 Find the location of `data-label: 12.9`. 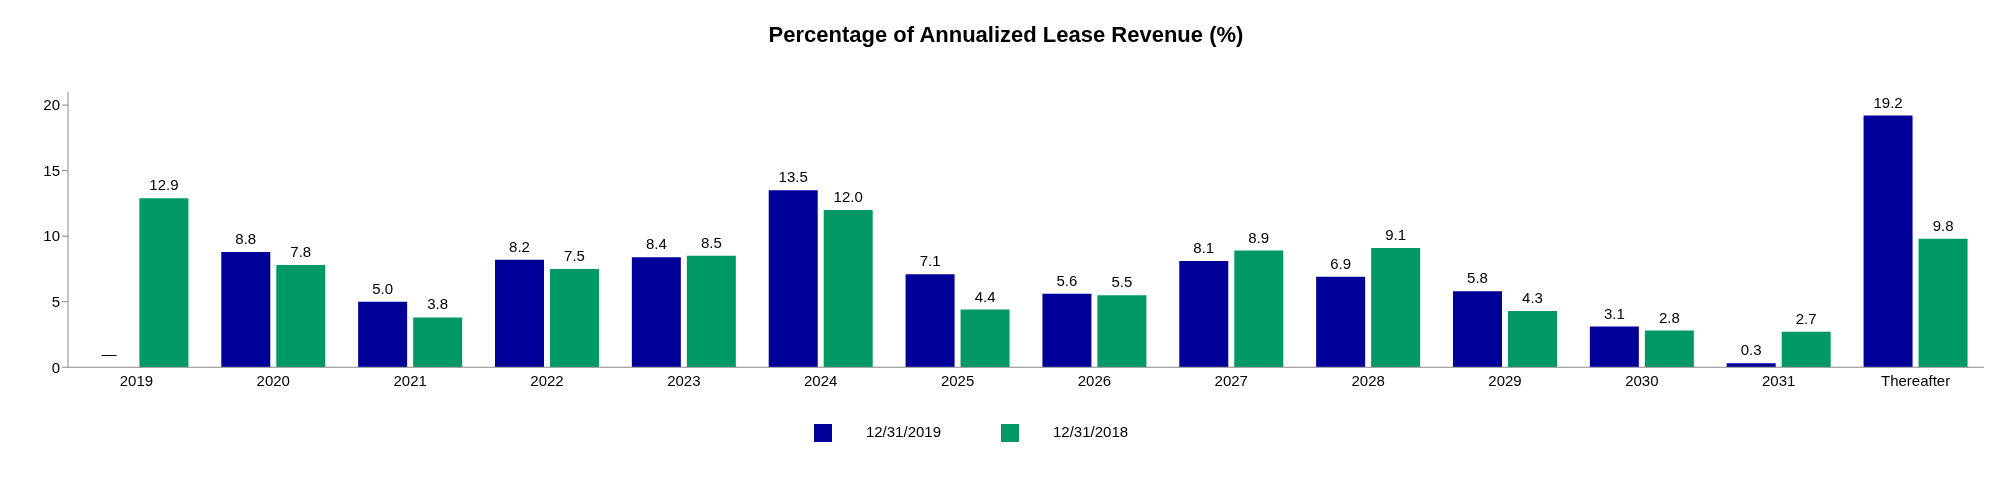

data-label: 12.9 is located at coordinates (164, 185).